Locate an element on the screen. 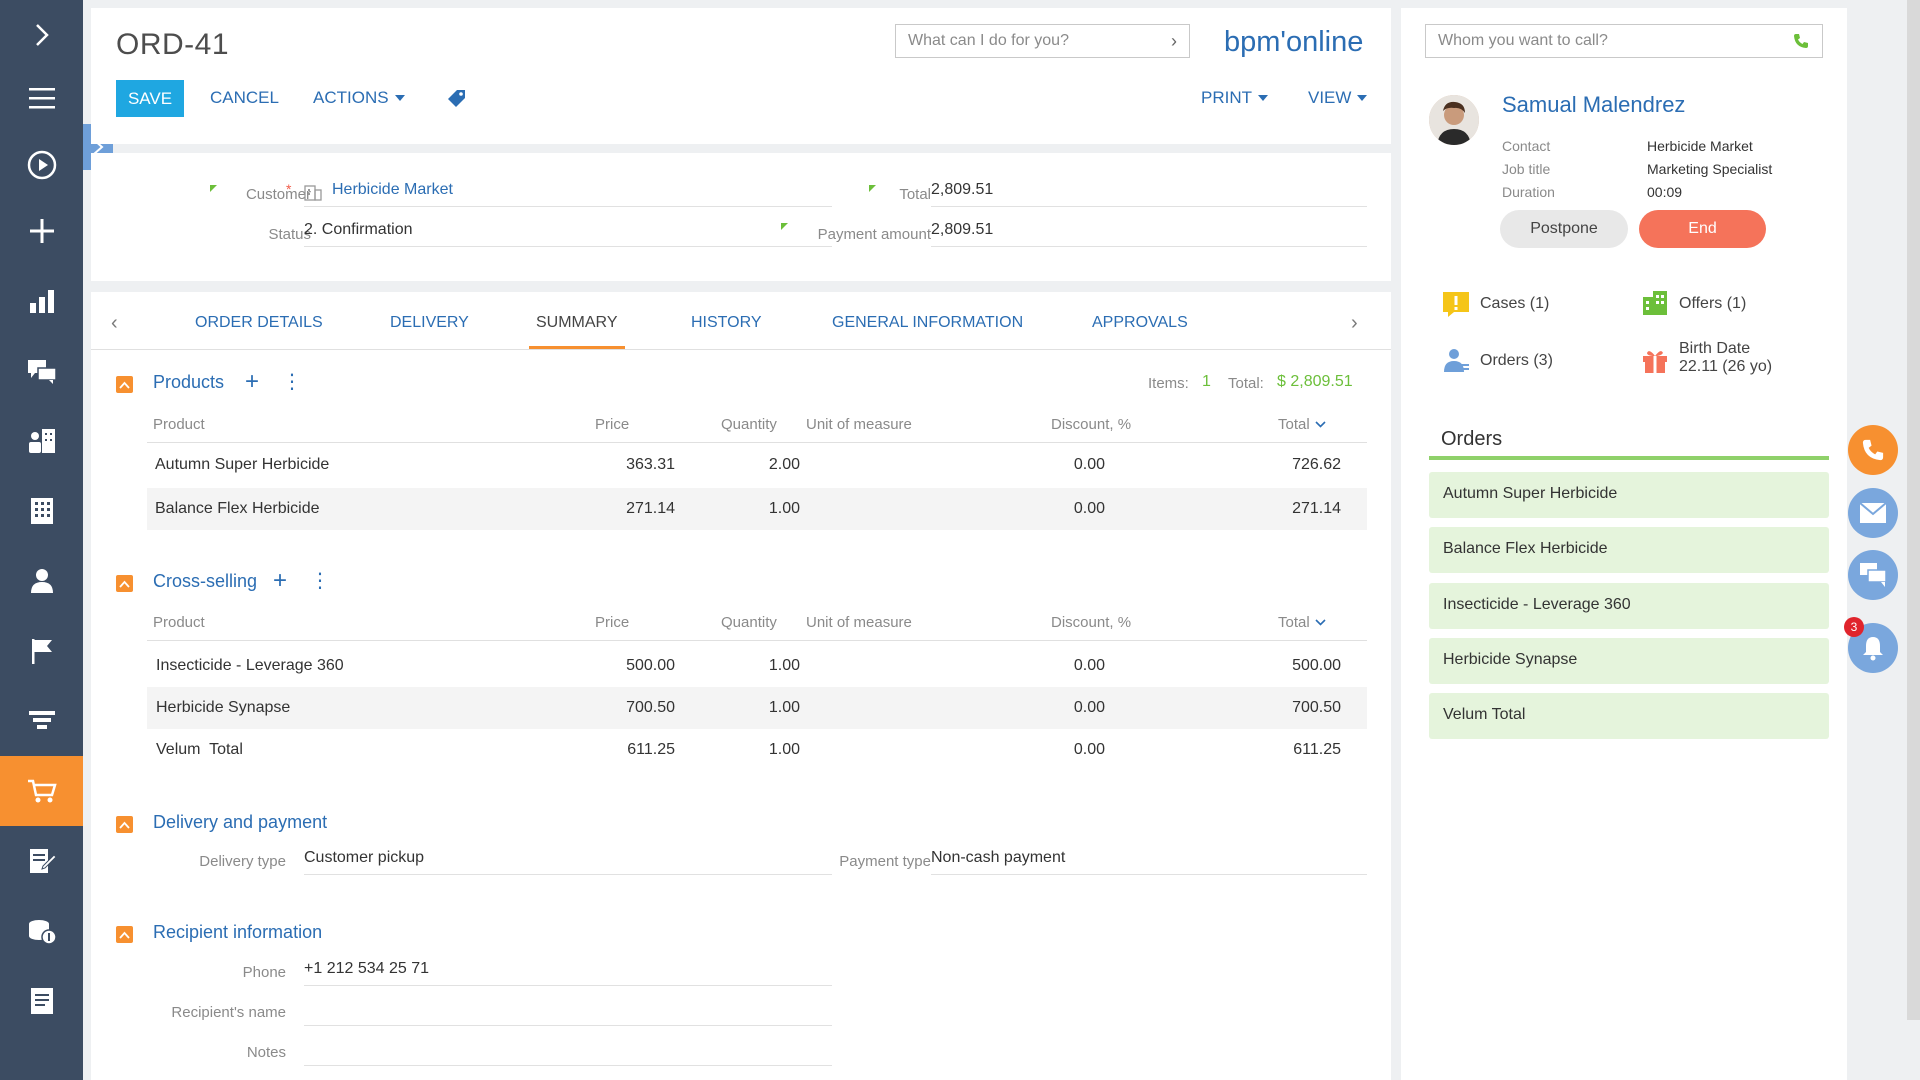 The height and width of the screenshot is (1080, 1920). list-item: Velum Total is located at coordinates (1629, 716).